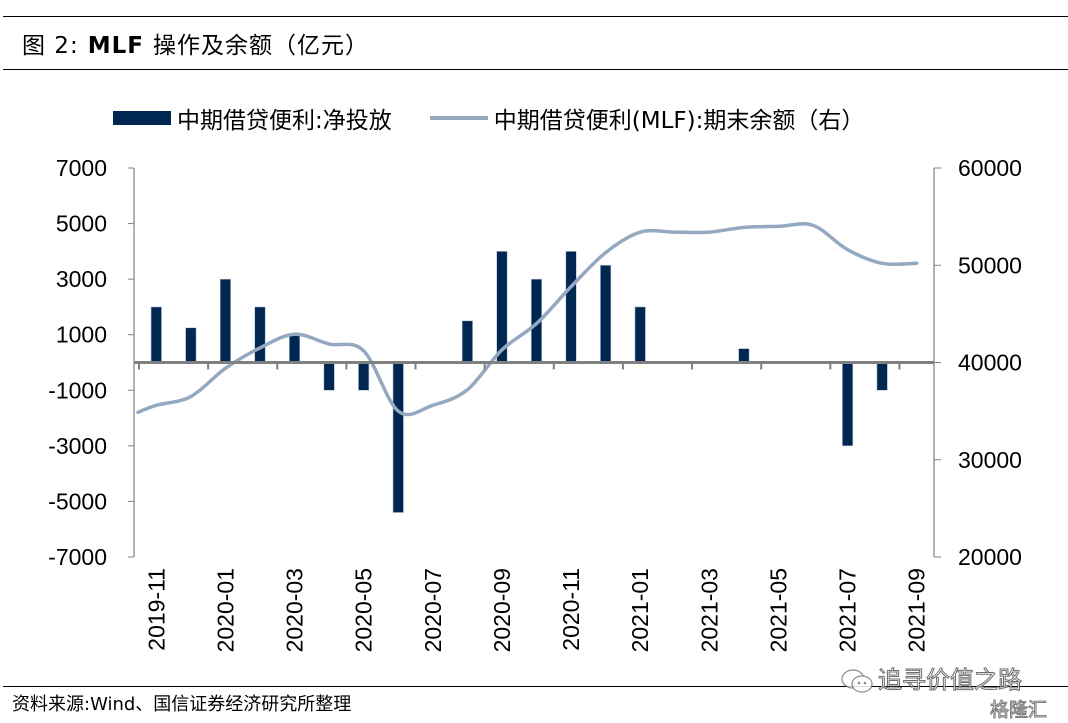 Image resolution: width=1068 pixels, height=723 pixels. What do you see at coordinates (284, 121) in the screenshot?
I see `legend-label: 中期借贷便利:净投放` at bounding box center [284, 121].